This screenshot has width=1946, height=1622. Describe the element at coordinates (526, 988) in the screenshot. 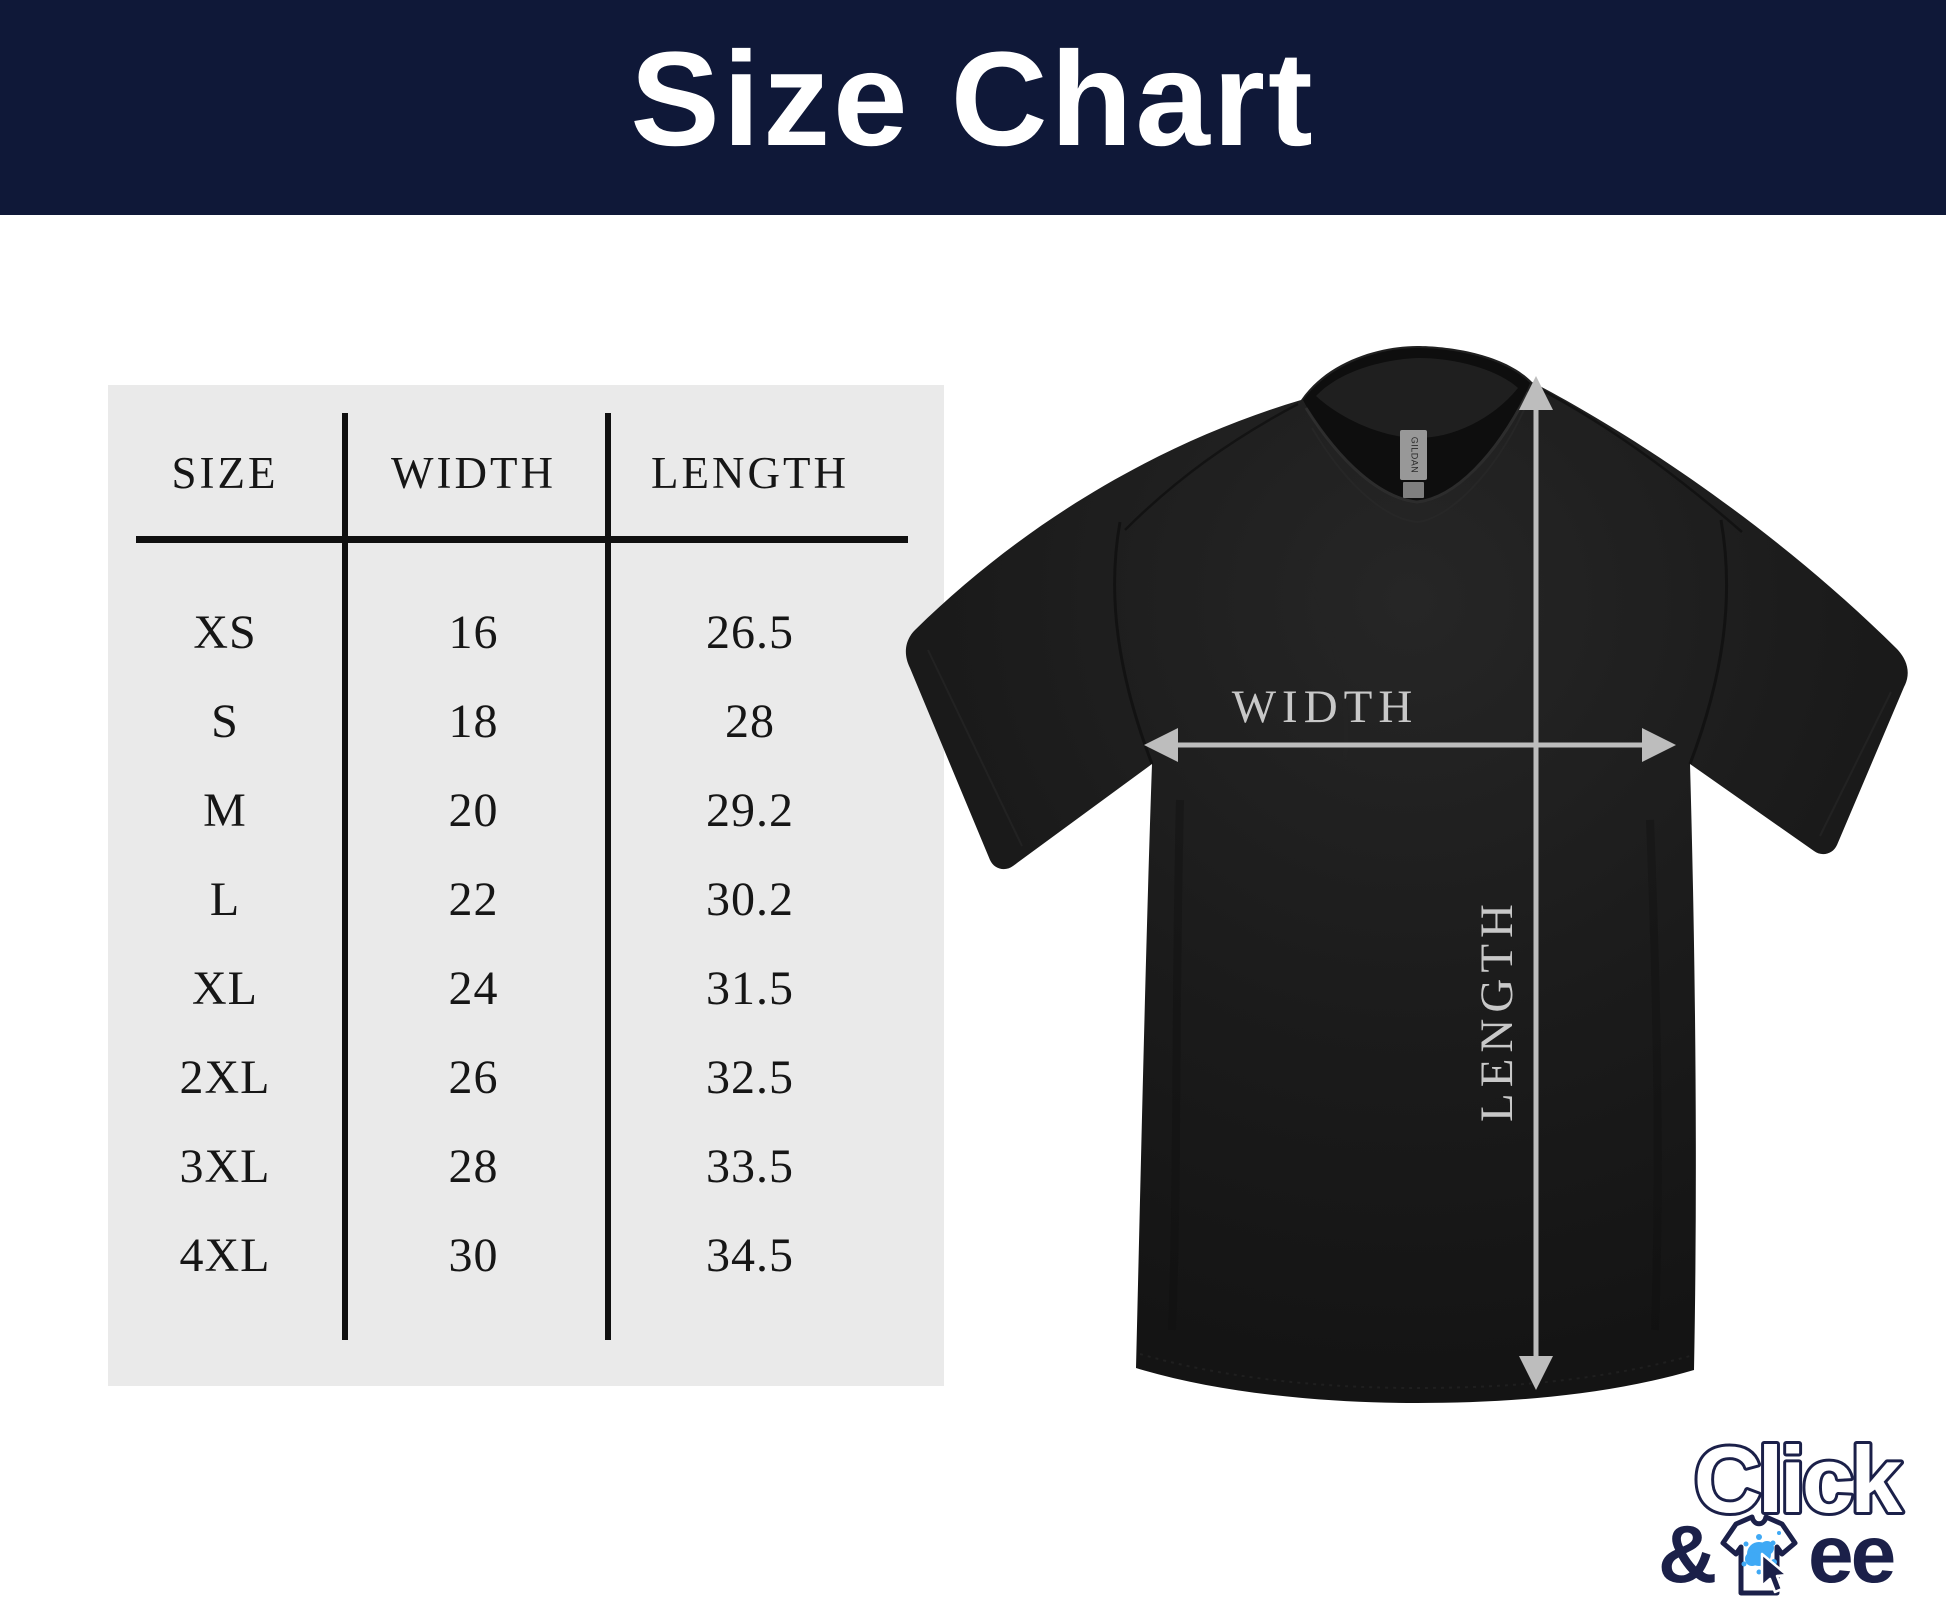

I see `table-row: XL 24 31.5` at that location.